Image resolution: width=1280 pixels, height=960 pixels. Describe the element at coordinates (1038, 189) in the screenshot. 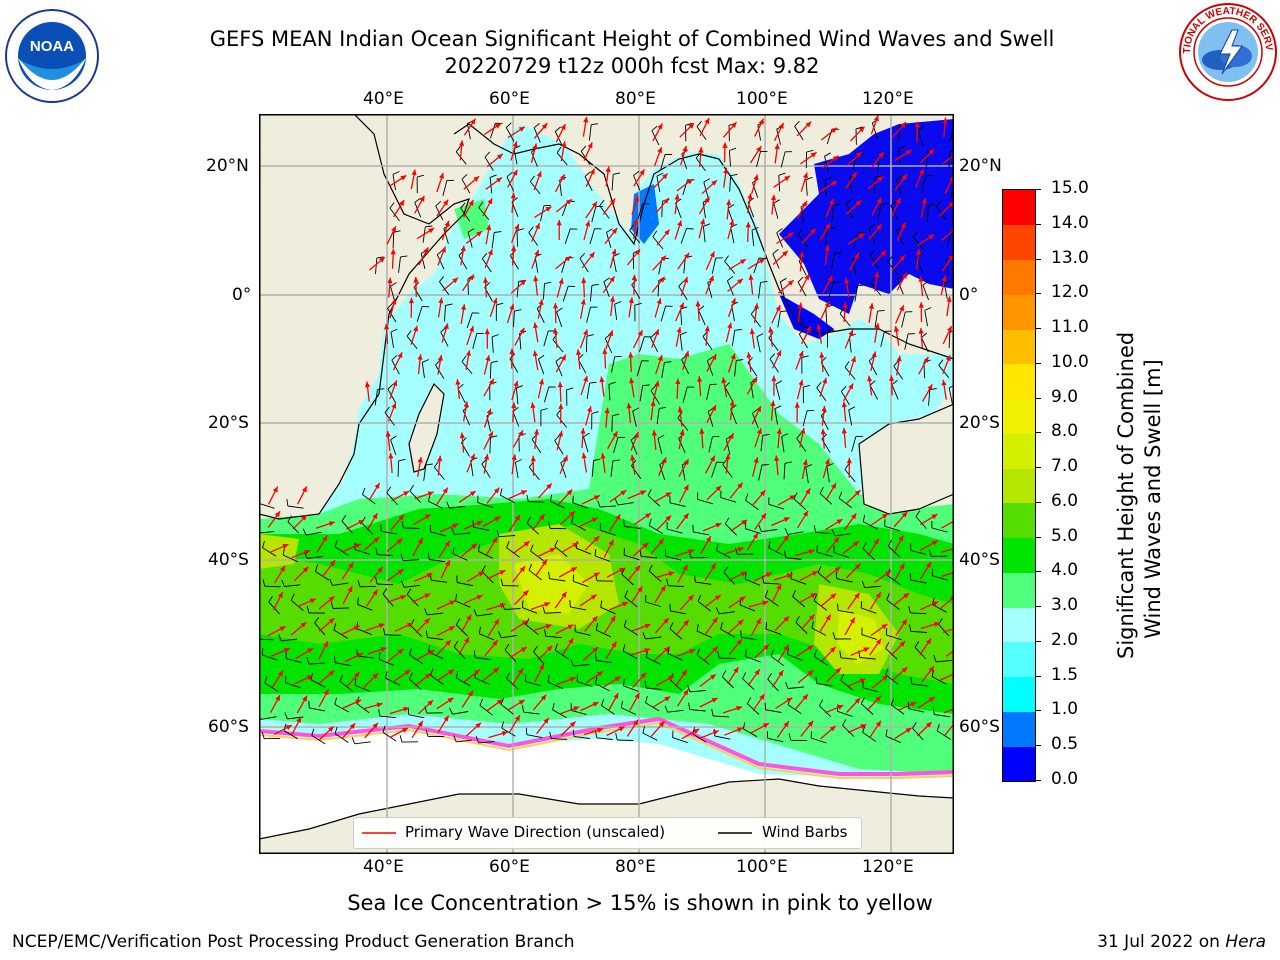

I see `colorbar-tick-mark` at that location.